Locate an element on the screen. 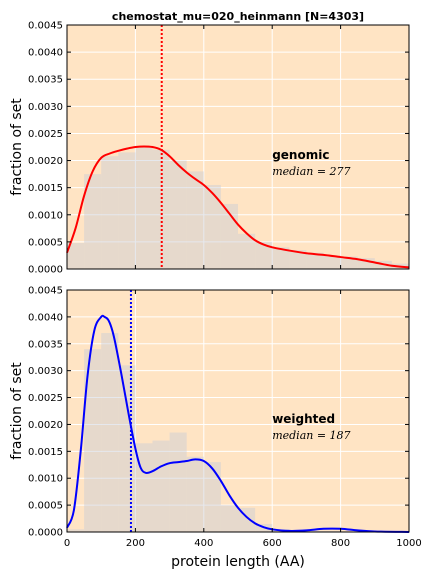 Image resolution: width=432 pixels, height=576 pixels. x-tick-label: 400 is located at coordinates (203, 543).